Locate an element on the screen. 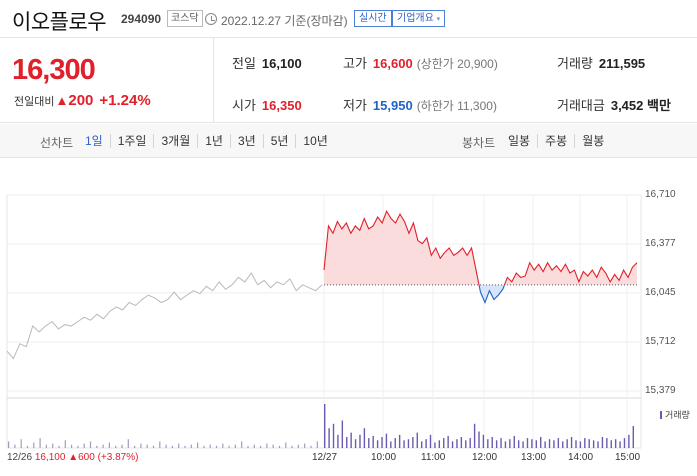 The image size is (697, 476). period-tab-0: 1일 is located at coordinates (94, 141).